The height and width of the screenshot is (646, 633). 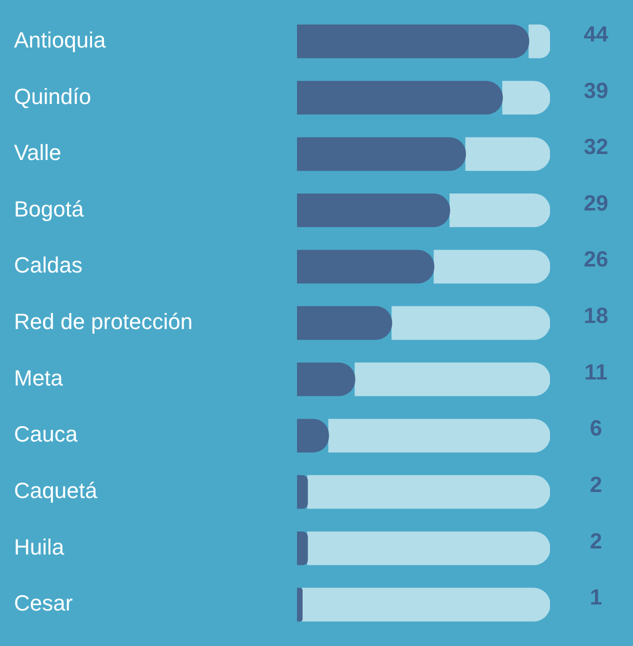 What do you see at coordinates (596, 147) in the screenshot?
I see `data-label: 32` at bounding box center [596, 147].